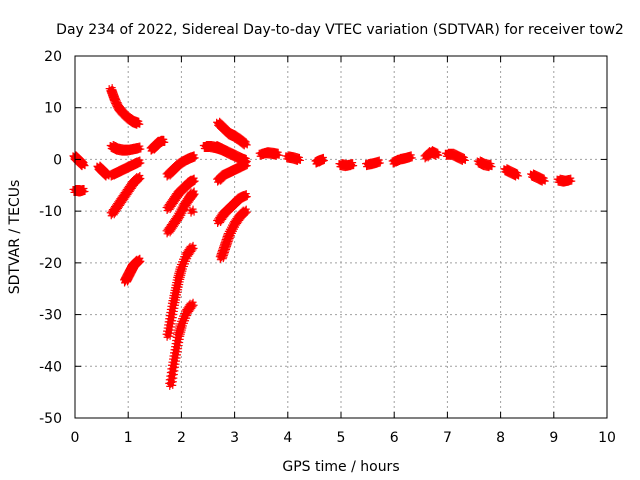  I want to click on x-tick-label: 4, so click(287, 438).